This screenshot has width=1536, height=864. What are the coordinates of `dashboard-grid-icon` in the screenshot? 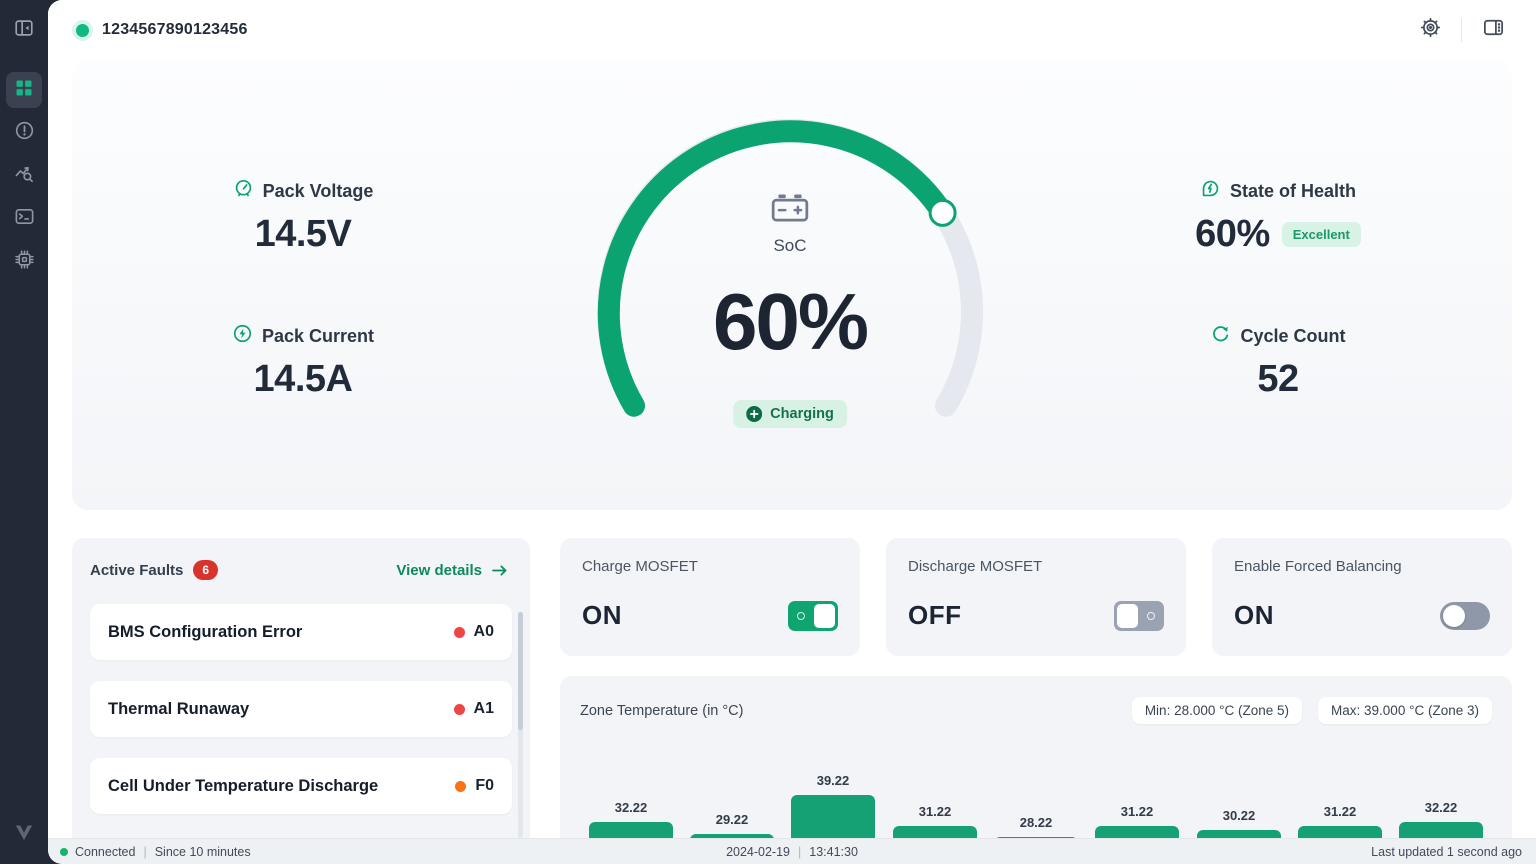 It's located at (24, 90).